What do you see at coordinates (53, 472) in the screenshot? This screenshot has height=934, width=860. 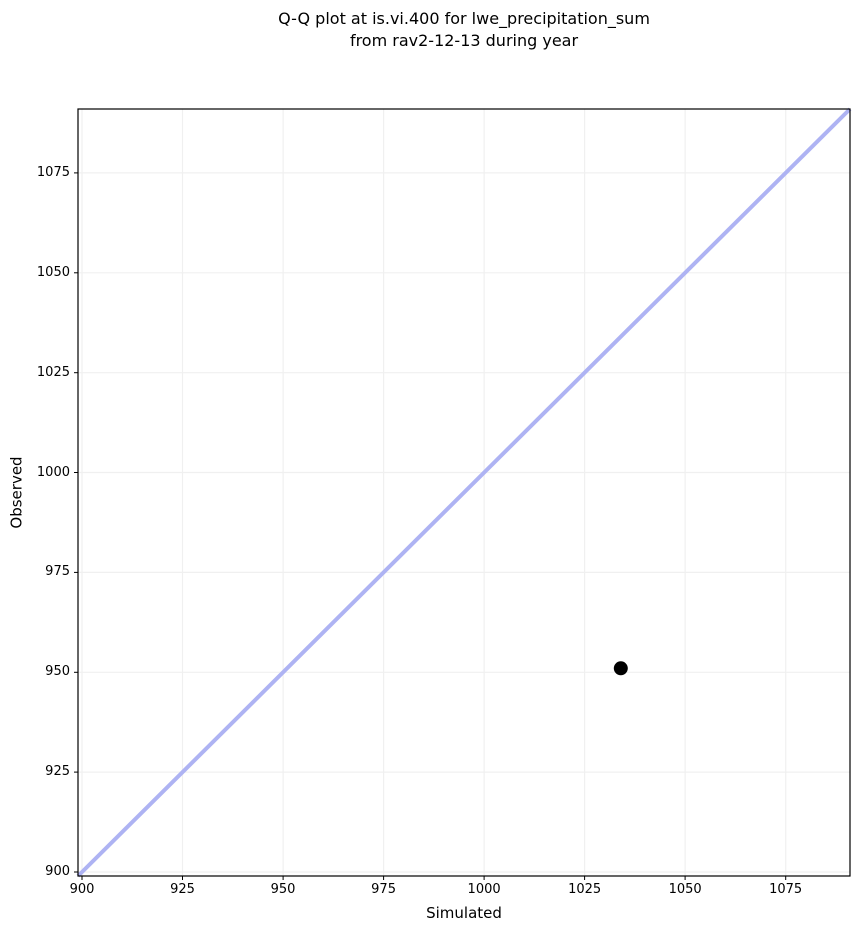 I see `y-tick-label: 1000` at bounding box center [53, 472].